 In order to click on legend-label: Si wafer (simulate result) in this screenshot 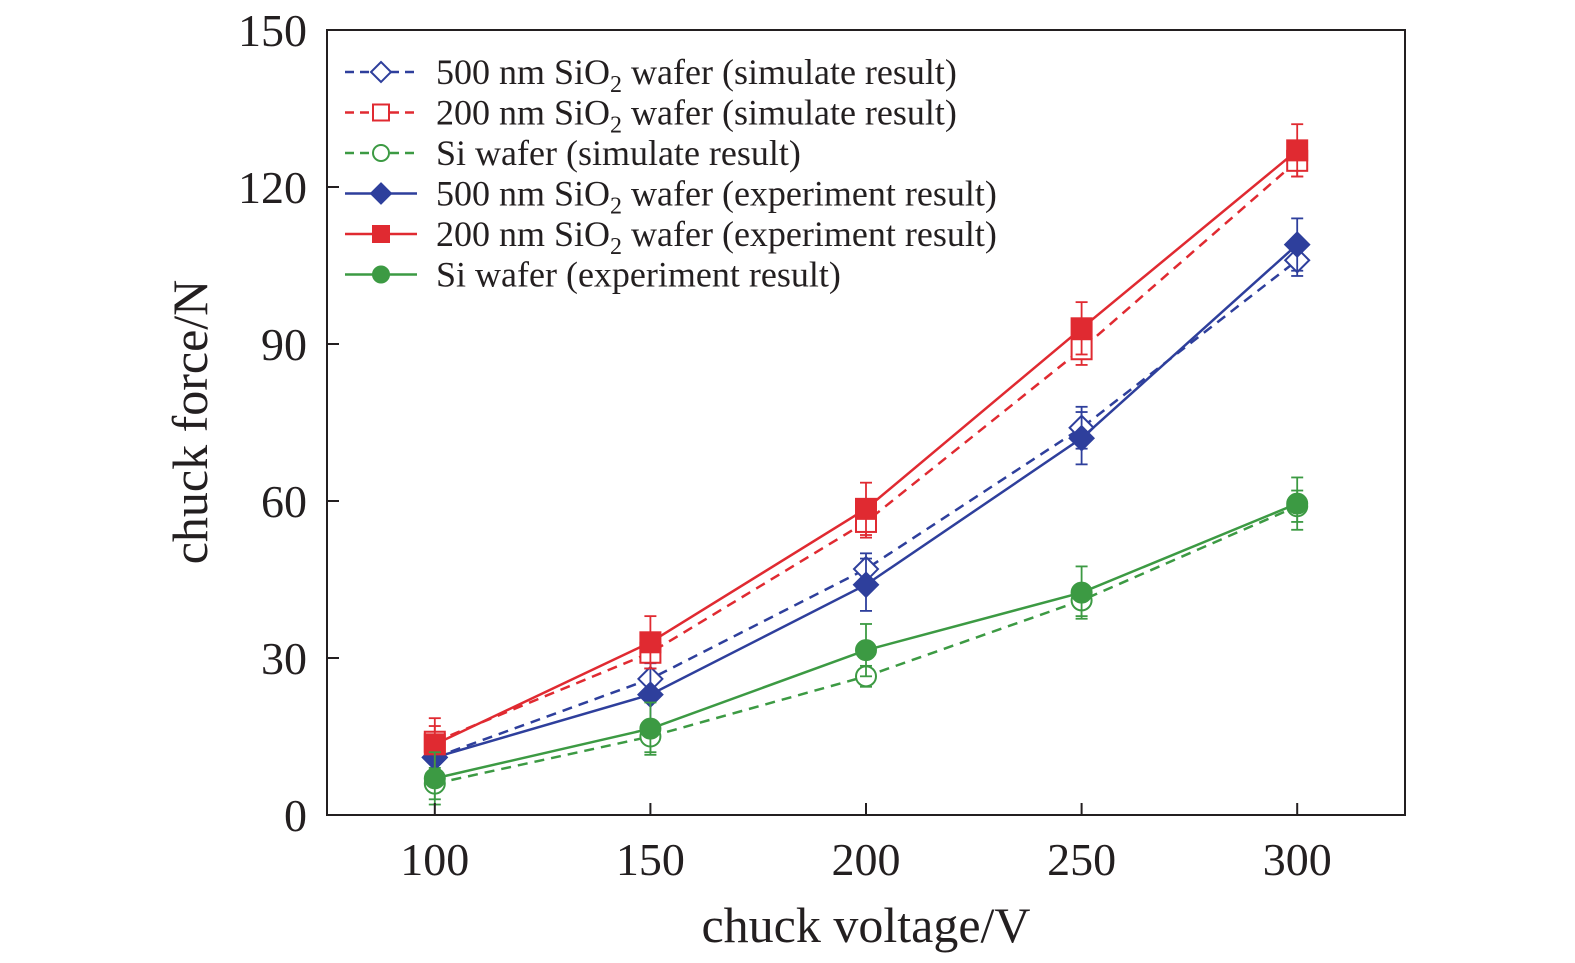, I will do `click(618, 153)`.